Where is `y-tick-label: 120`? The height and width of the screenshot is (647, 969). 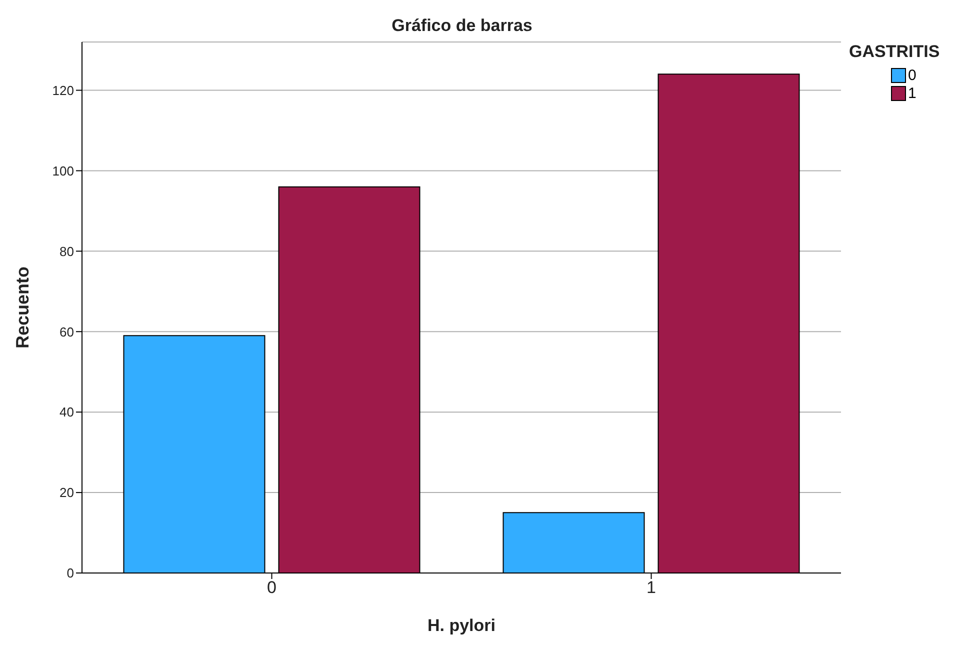
y-tick-label: 120 is located at coordinates (63, 90).